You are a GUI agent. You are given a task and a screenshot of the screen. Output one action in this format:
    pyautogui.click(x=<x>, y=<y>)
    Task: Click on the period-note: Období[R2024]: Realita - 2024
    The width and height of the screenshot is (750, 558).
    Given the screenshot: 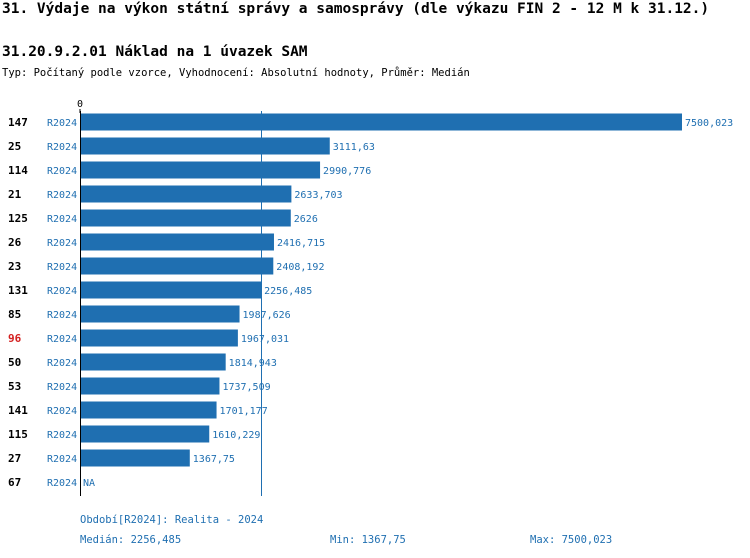 What is the action you would take?
    pyautogui.click(x=172, y=520)
    